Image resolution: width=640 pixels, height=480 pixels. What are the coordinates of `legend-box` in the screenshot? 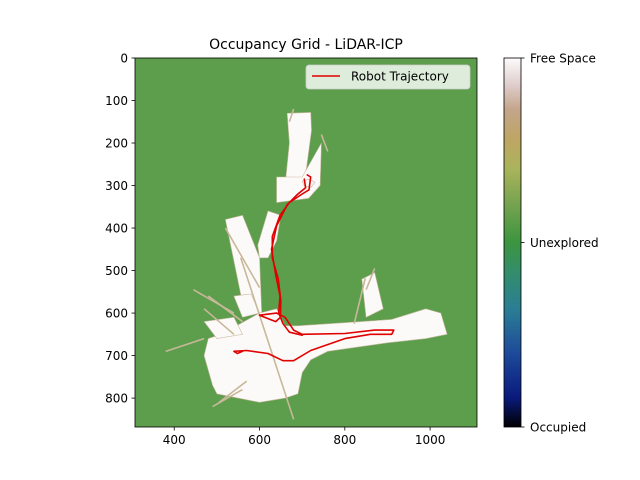 It's located at (388, 77).